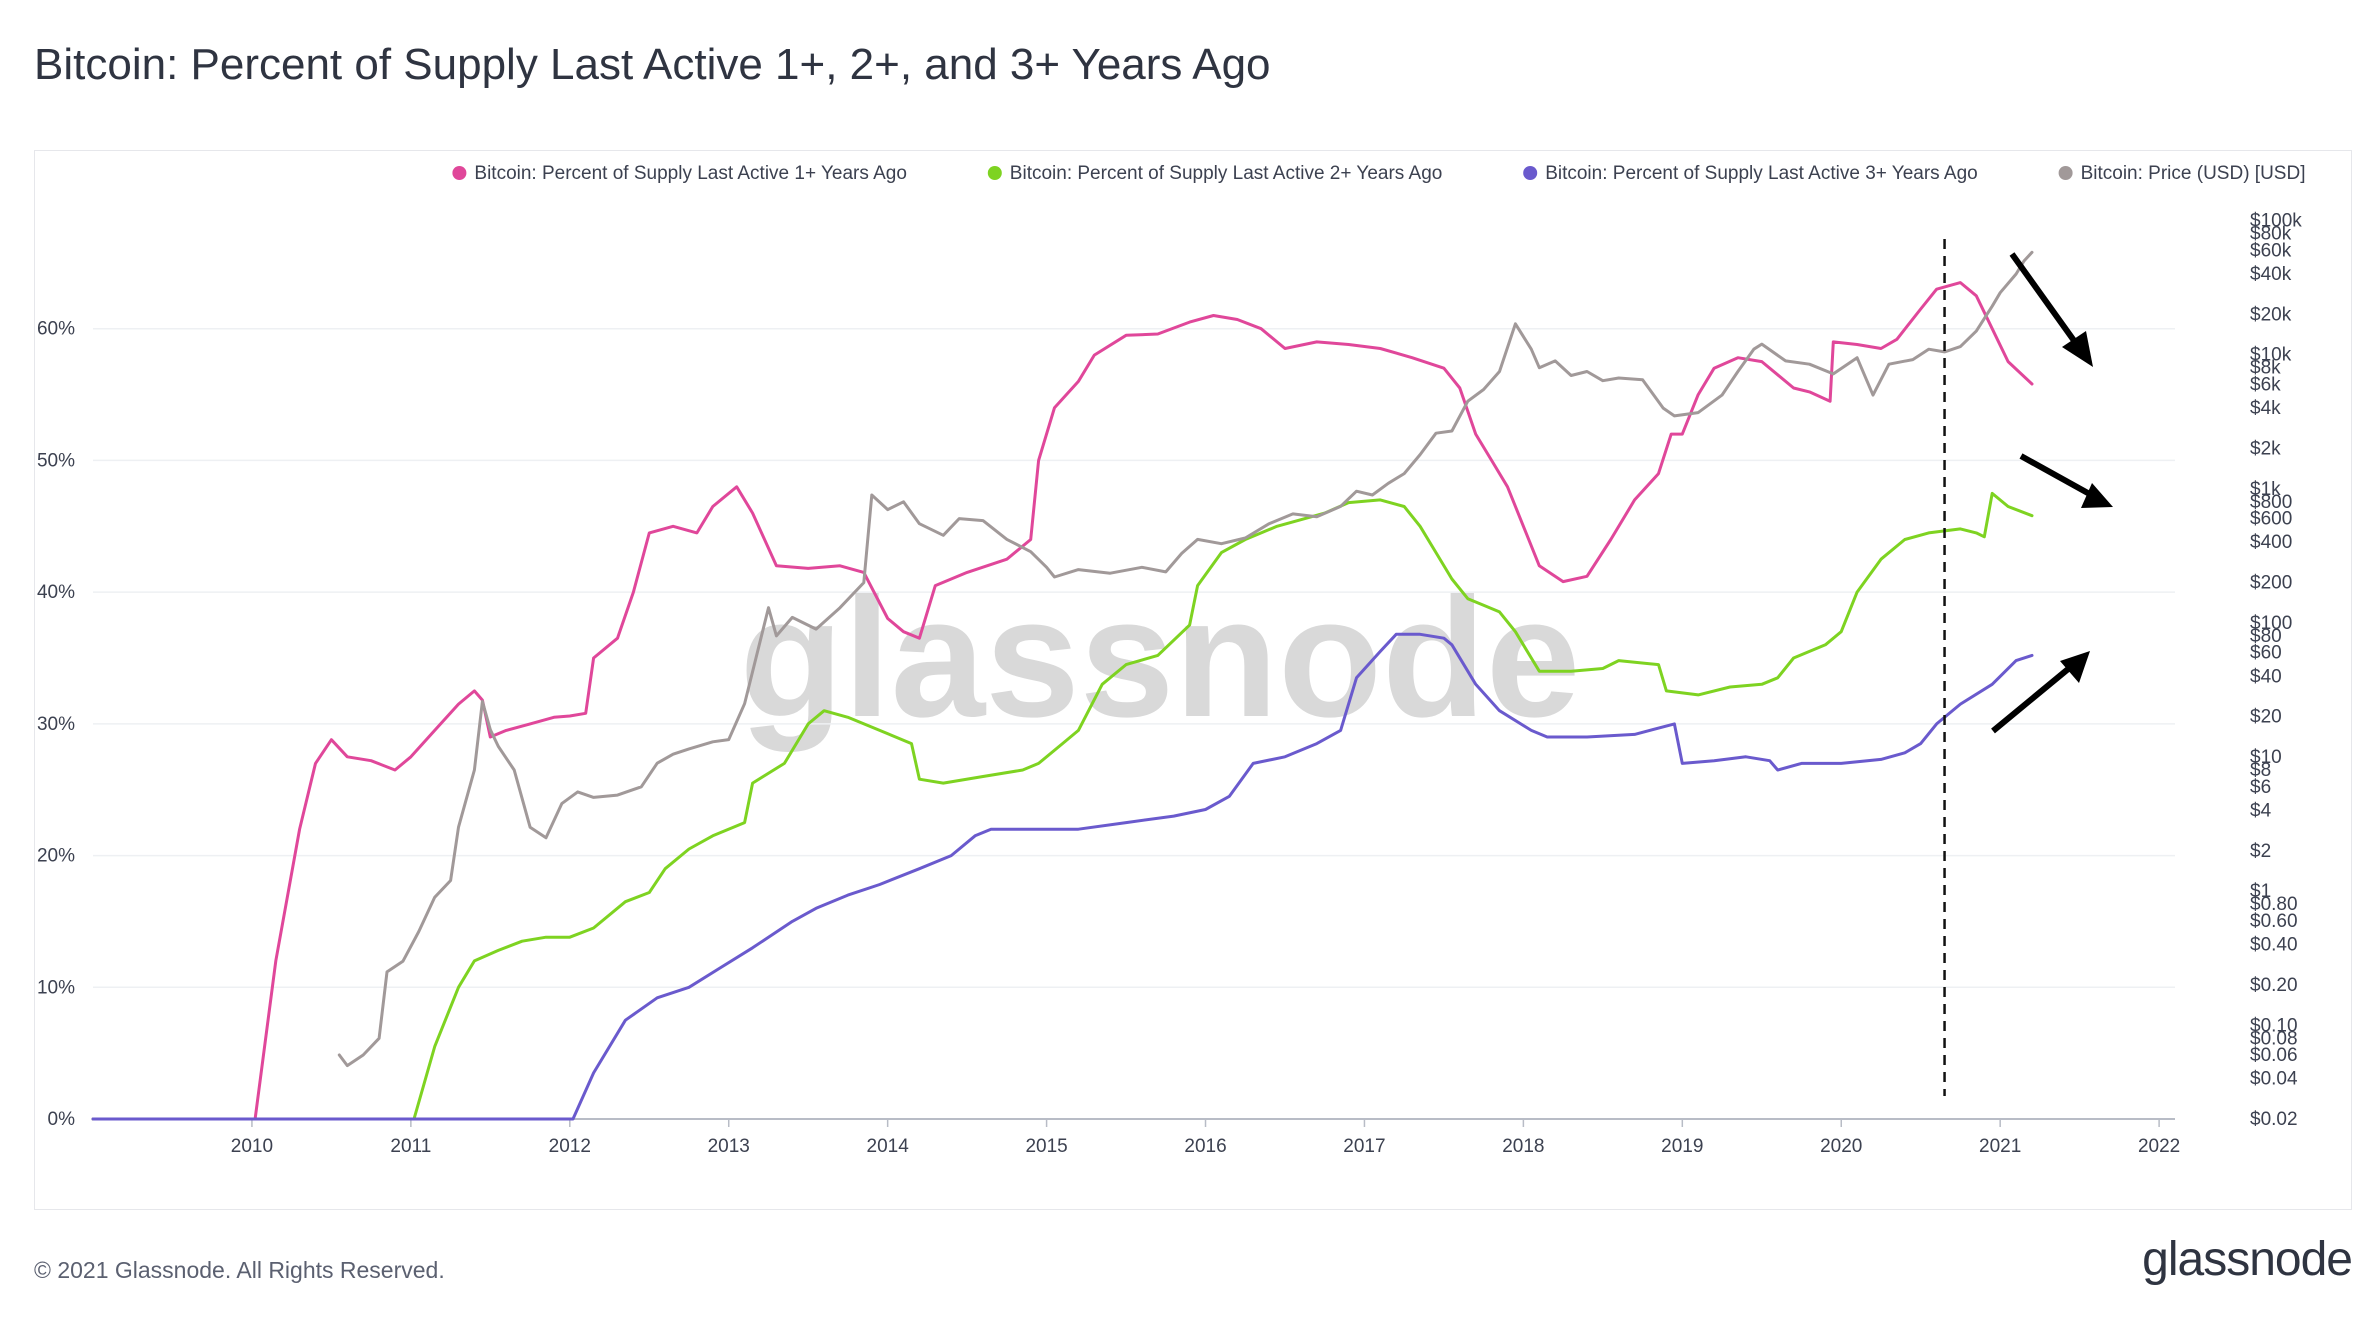  Describe the element at coordinates (2266, 717) in the screenshot. I see `y-tick-label-right: $20` at that location.